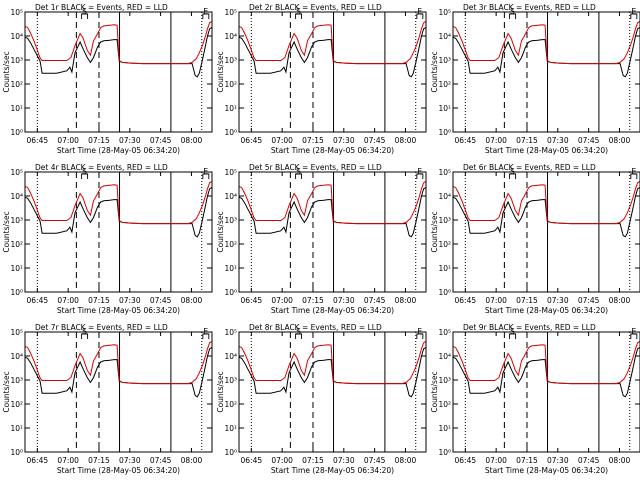 The image size is (640, 484). What do you see at coordinates (529, 327) in the screenshot?
I see `panel-title: Det 9r BLACK = Events, RED = LLD` at bounding box center [529, 327].